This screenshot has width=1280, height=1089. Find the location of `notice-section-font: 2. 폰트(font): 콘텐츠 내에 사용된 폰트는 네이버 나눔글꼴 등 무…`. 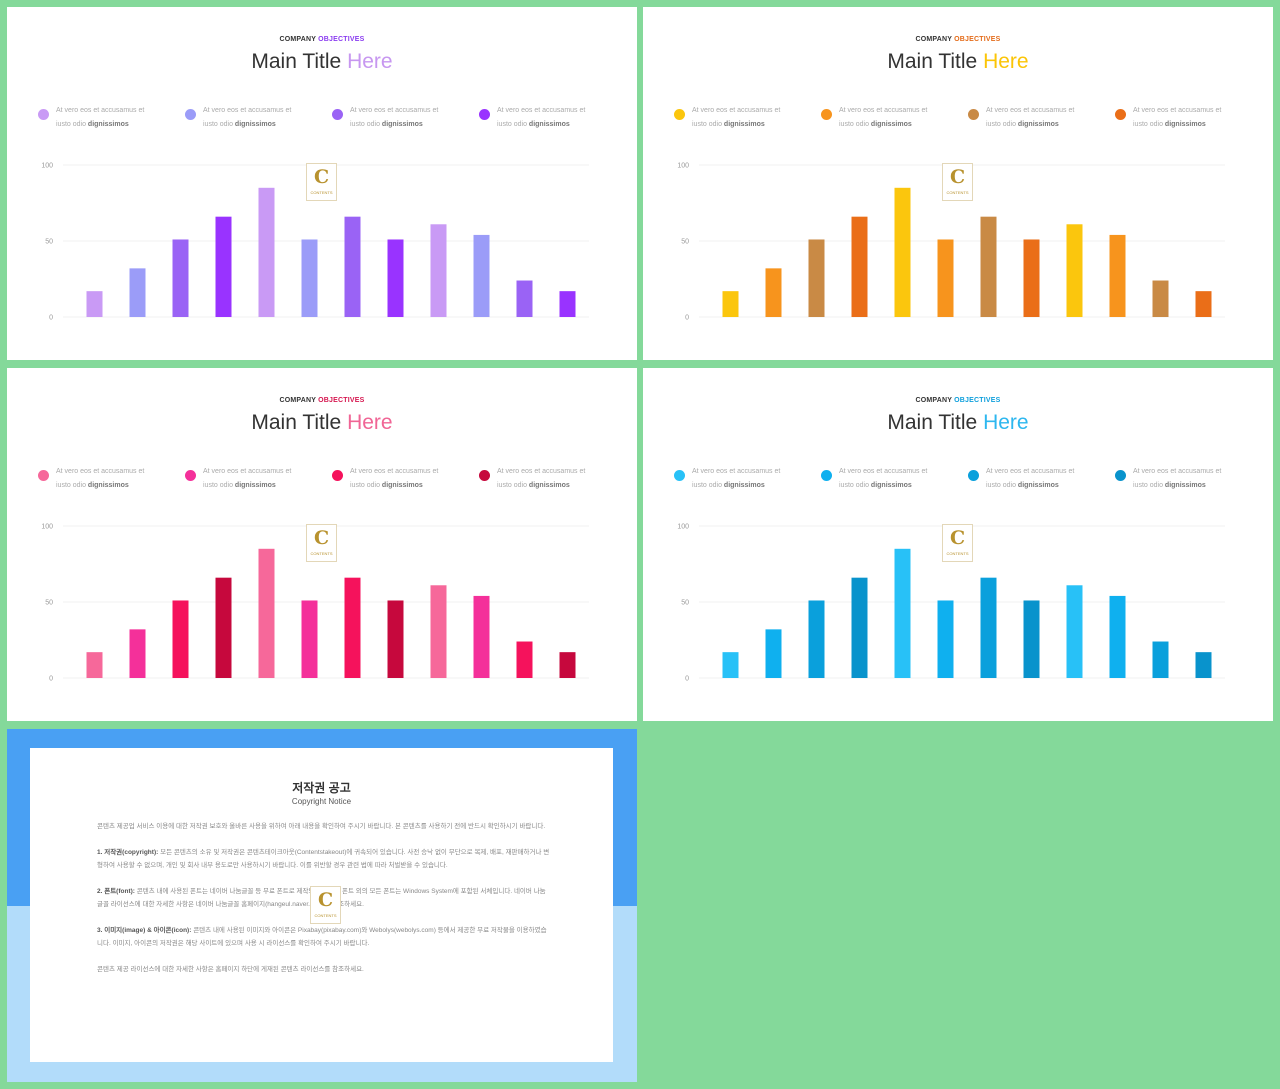

notice-section-font: 2. 폰트(font): 콘텐츠 내에 사용된 폰트는 네이버 나눔글꼴 등 무… is located at coordinates (323, 898).